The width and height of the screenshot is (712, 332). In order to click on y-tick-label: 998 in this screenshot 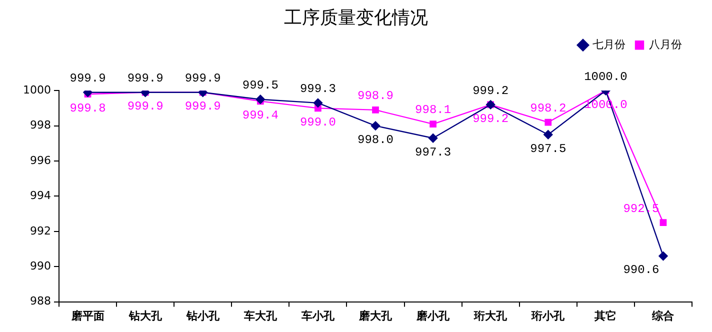, I will do `click(40, 125)`.